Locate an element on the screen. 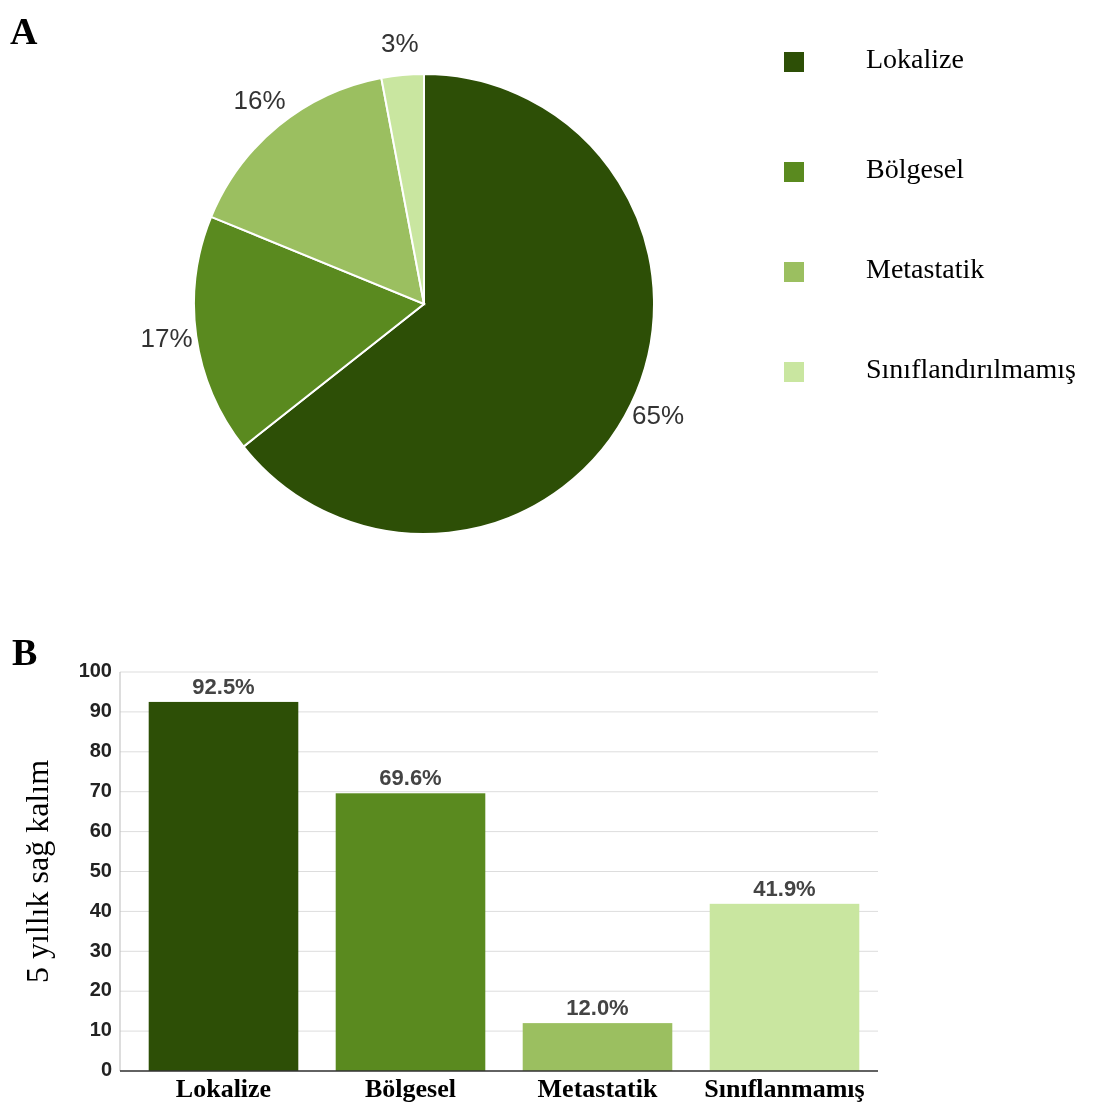 The image size is (1110, 1111). y-tick-label: 30 is located at coordinates (100, 949).